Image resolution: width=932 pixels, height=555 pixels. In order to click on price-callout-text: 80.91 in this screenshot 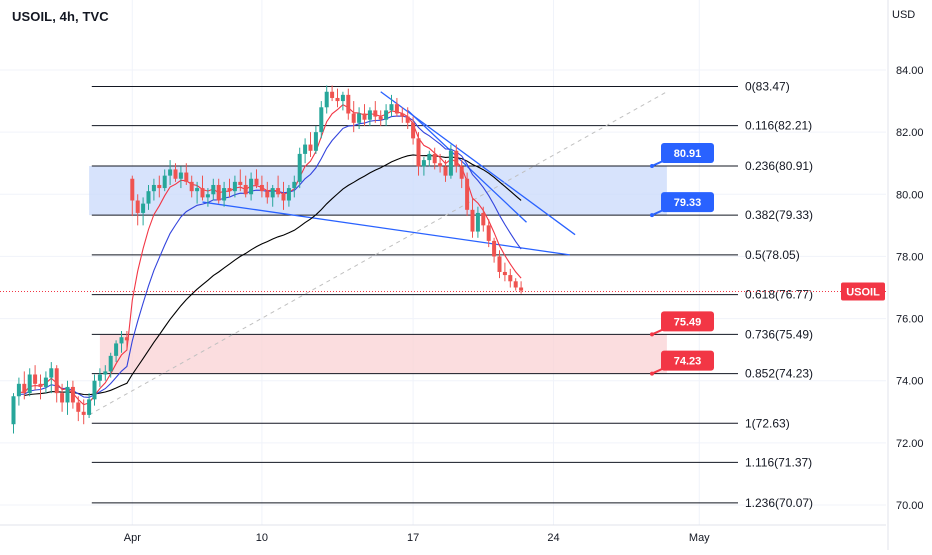, I will do `click(688, 154)`.